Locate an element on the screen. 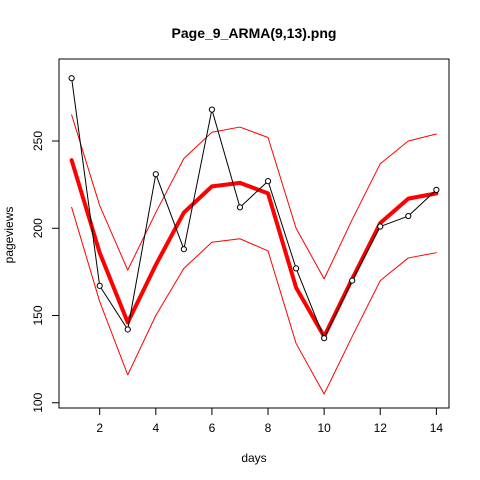  y-axis: 100 150 200 250 is located at coordinates (45, 272).